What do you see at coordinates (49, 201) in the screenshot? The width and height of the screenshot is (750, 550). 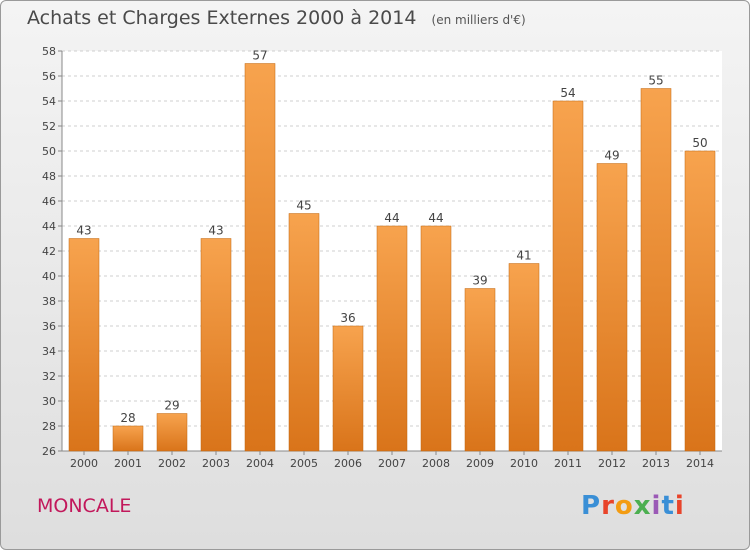 I see `y-tick-label: 46` at bounding box center [49, 201].